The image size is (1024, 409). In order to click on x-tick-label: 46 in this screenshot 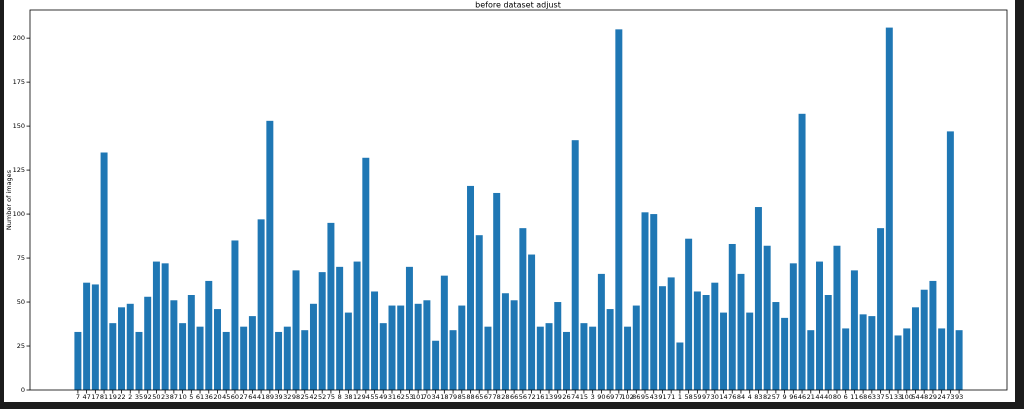, I will do `click(802, 397)`.